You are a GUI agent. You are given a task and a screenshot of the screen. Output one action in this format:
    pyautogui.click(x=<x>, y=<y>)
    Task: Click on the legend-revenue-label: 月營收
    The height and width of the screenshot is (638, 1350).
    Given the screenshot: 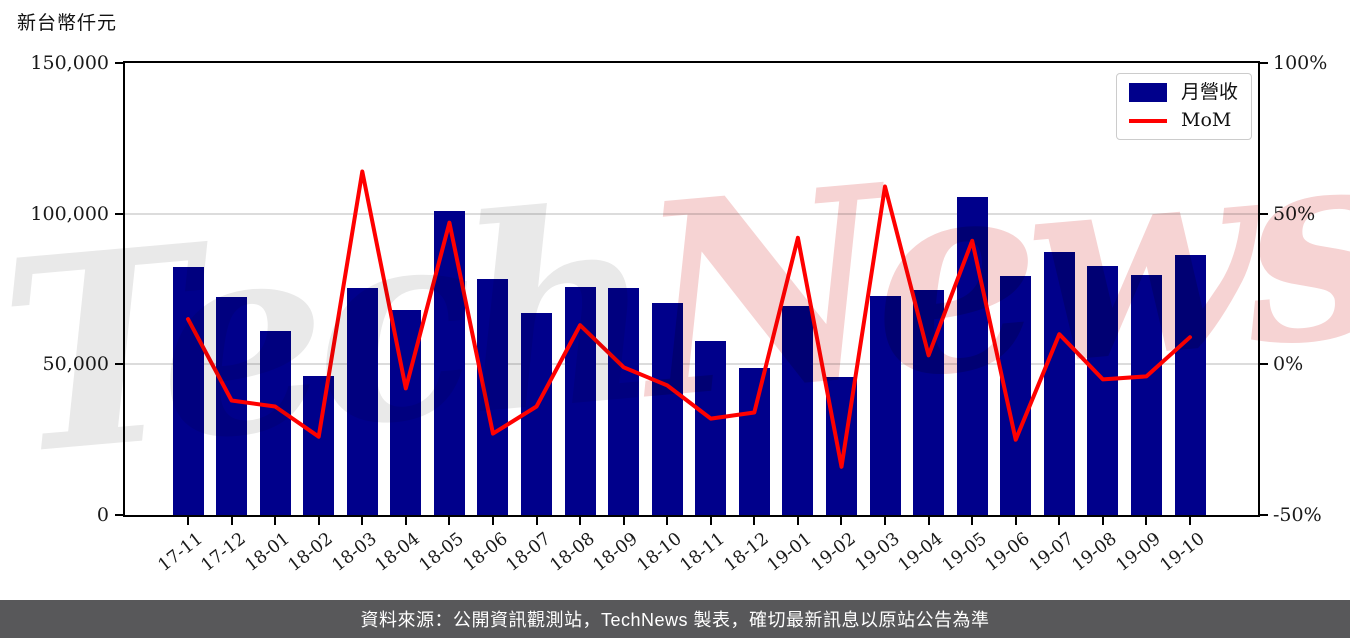 What is the action you would take?
    pyautogui.click(x=1209, y=92)
    